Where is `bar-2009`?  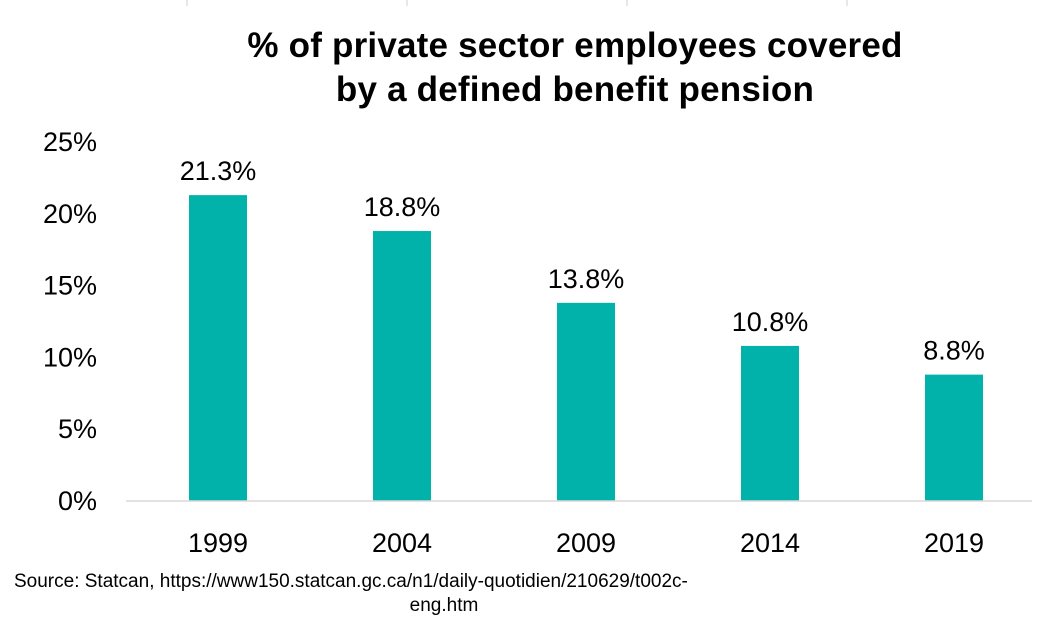
bar-2009 is located at coordinates (586, 401).